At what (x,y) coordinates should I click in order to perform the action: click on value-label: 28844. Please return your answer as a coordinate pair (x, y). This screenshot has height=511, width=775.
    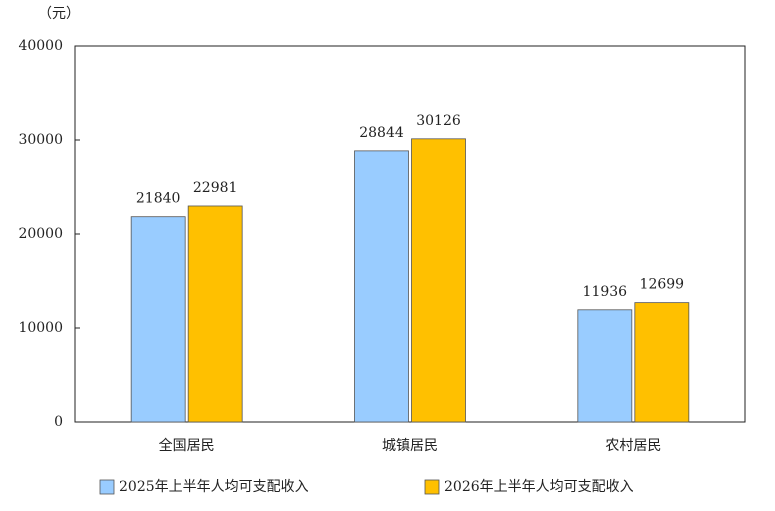
    Looking at the image, I should click on (381, 133).